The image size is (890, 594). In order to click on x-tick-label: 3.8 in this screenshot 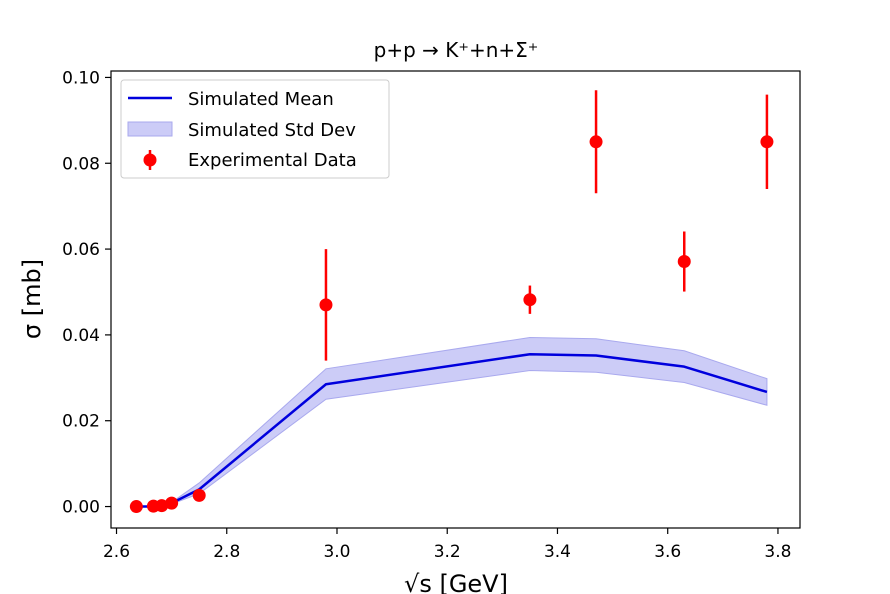, I will do `click(777, 552)`.